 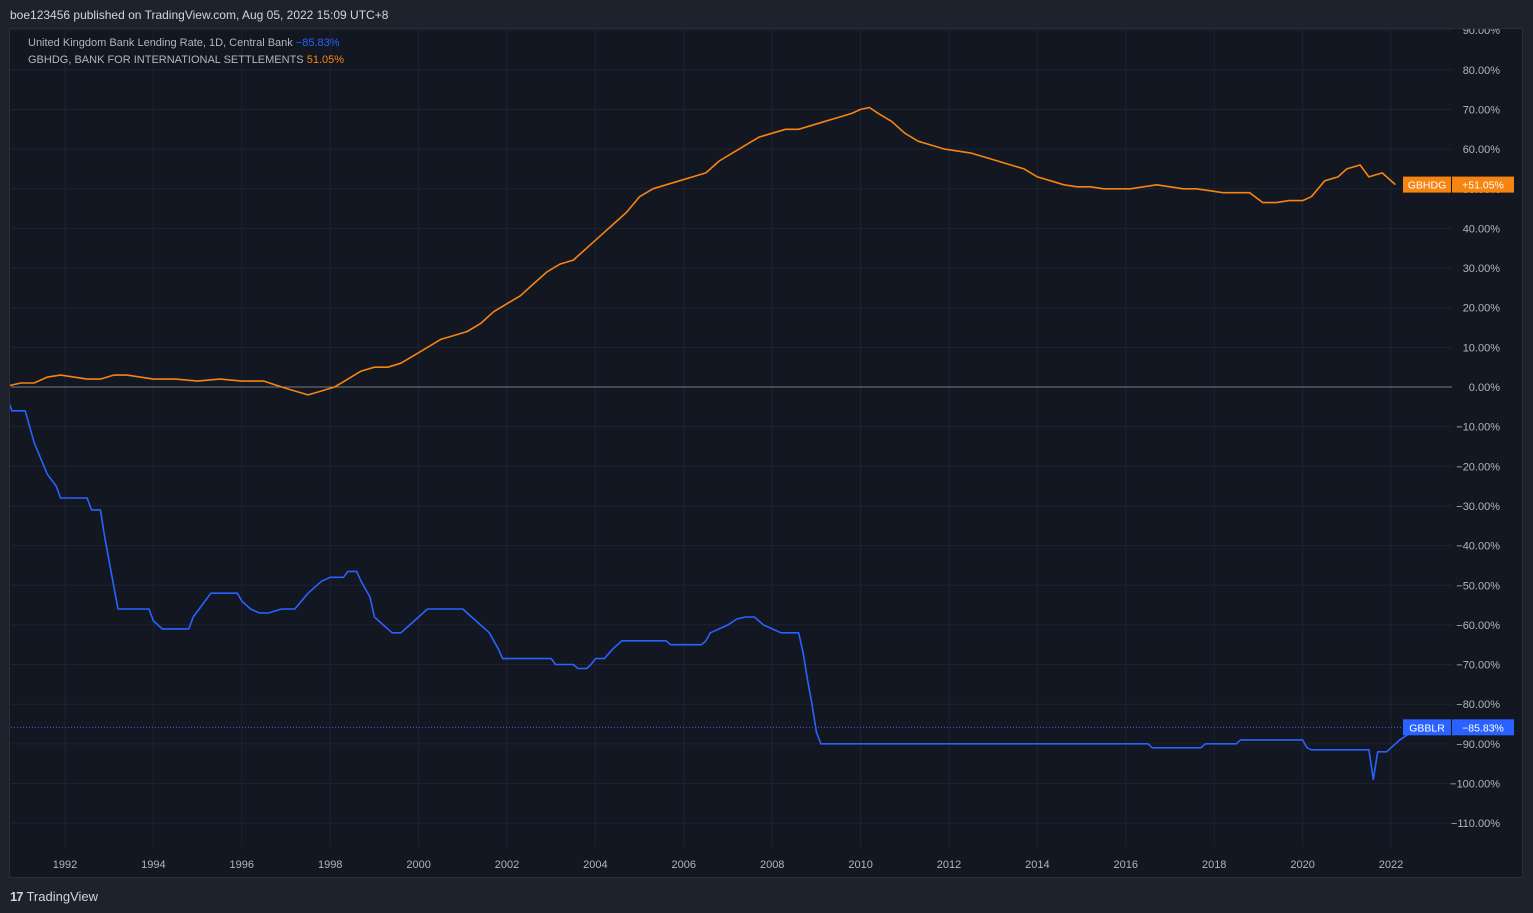 I want to click on y-tick-label: −30.00%, so click(x=1478, y=507).